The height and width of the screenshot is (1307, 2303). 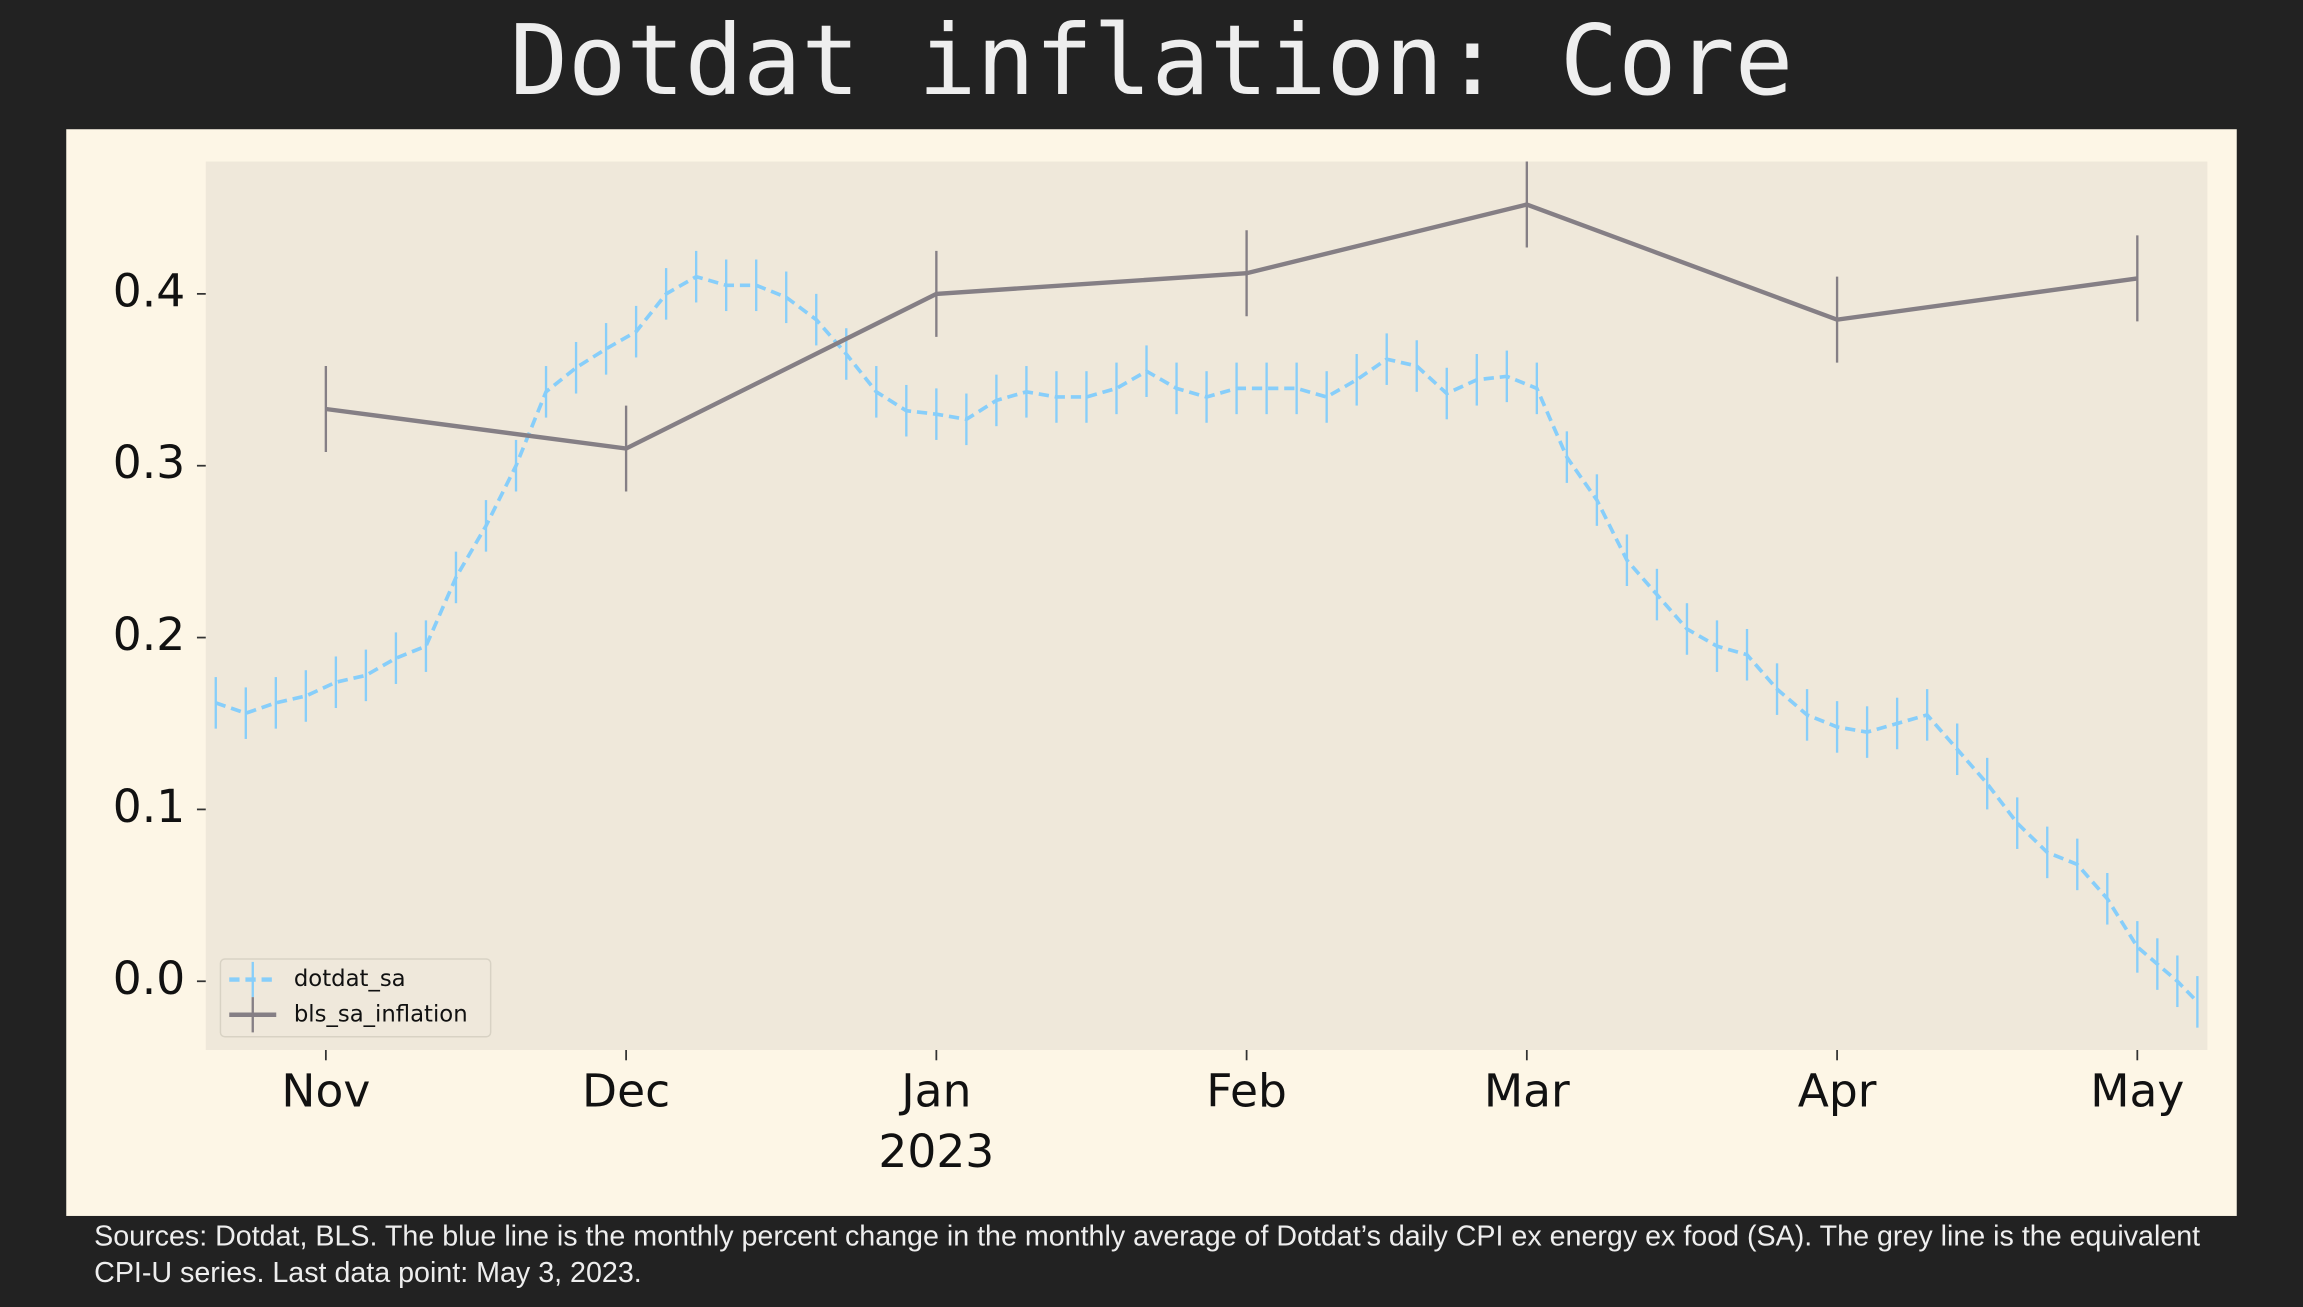 I want to click on y-tick-label: 0.2, so click(x=149, y=634).